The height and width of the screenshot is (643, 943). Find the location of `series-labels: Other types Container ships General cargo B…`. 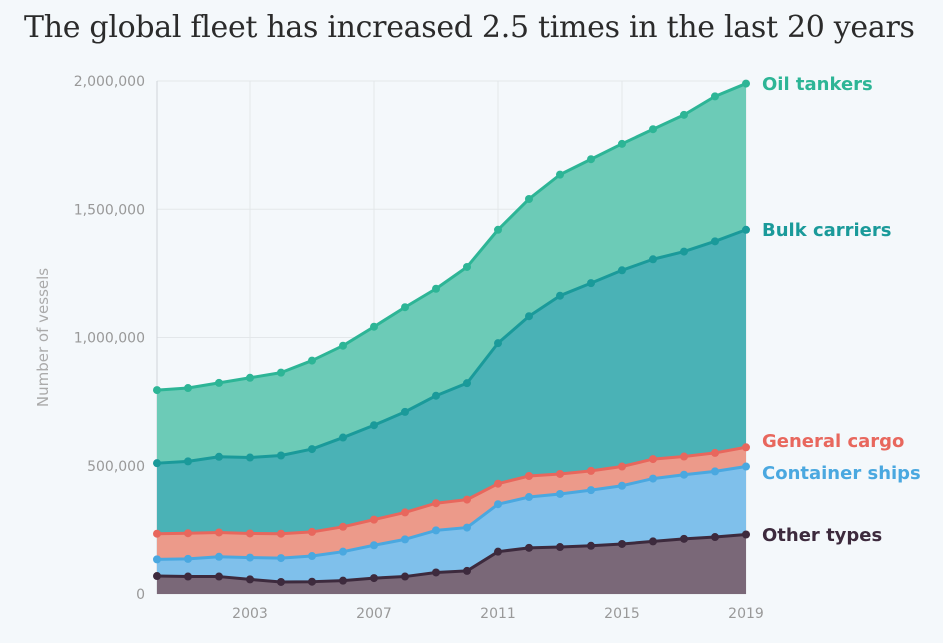

series-labels: Other types Container ships General cargo B… is located at coordinates (841, 310).